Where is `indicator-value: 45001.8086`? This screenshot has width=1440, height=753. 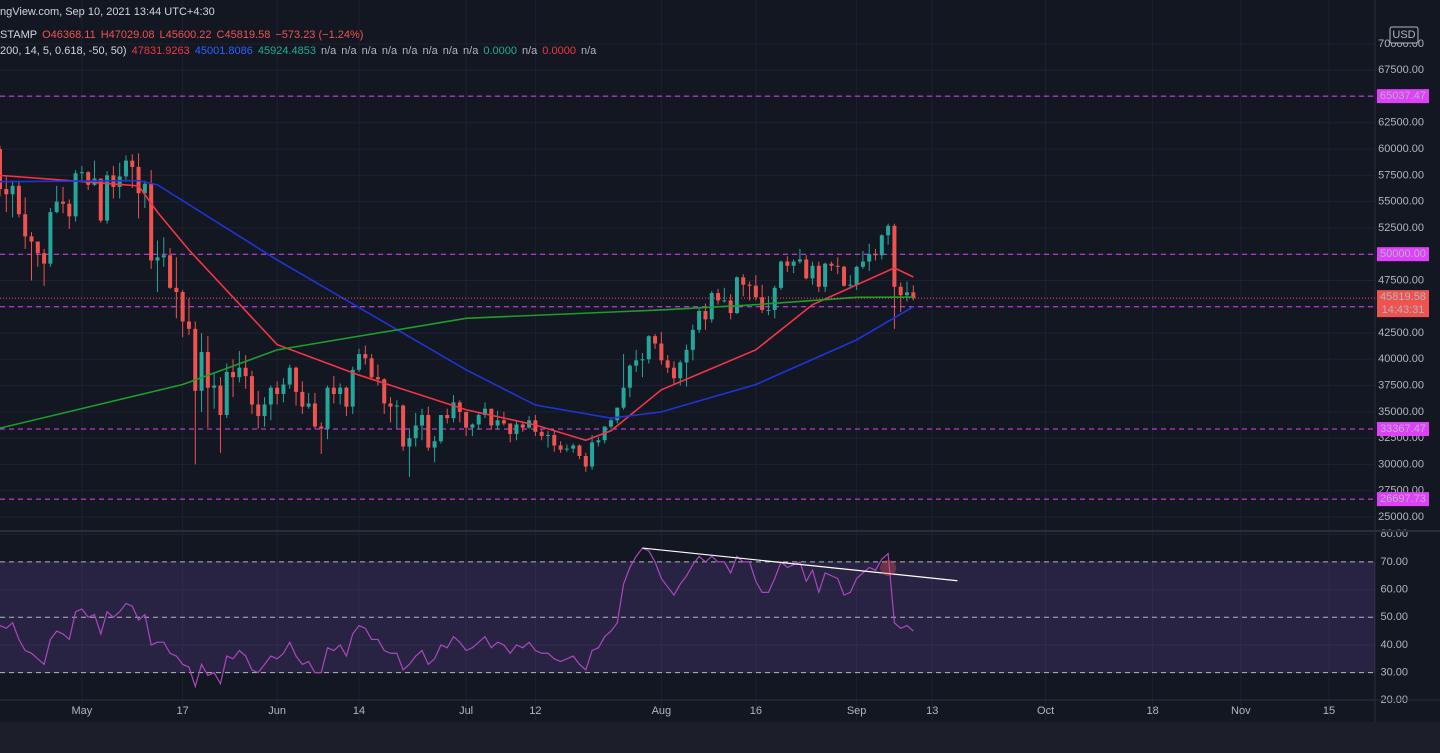
indicator-value: 45001.8086 is located at coordinates (223, 51).